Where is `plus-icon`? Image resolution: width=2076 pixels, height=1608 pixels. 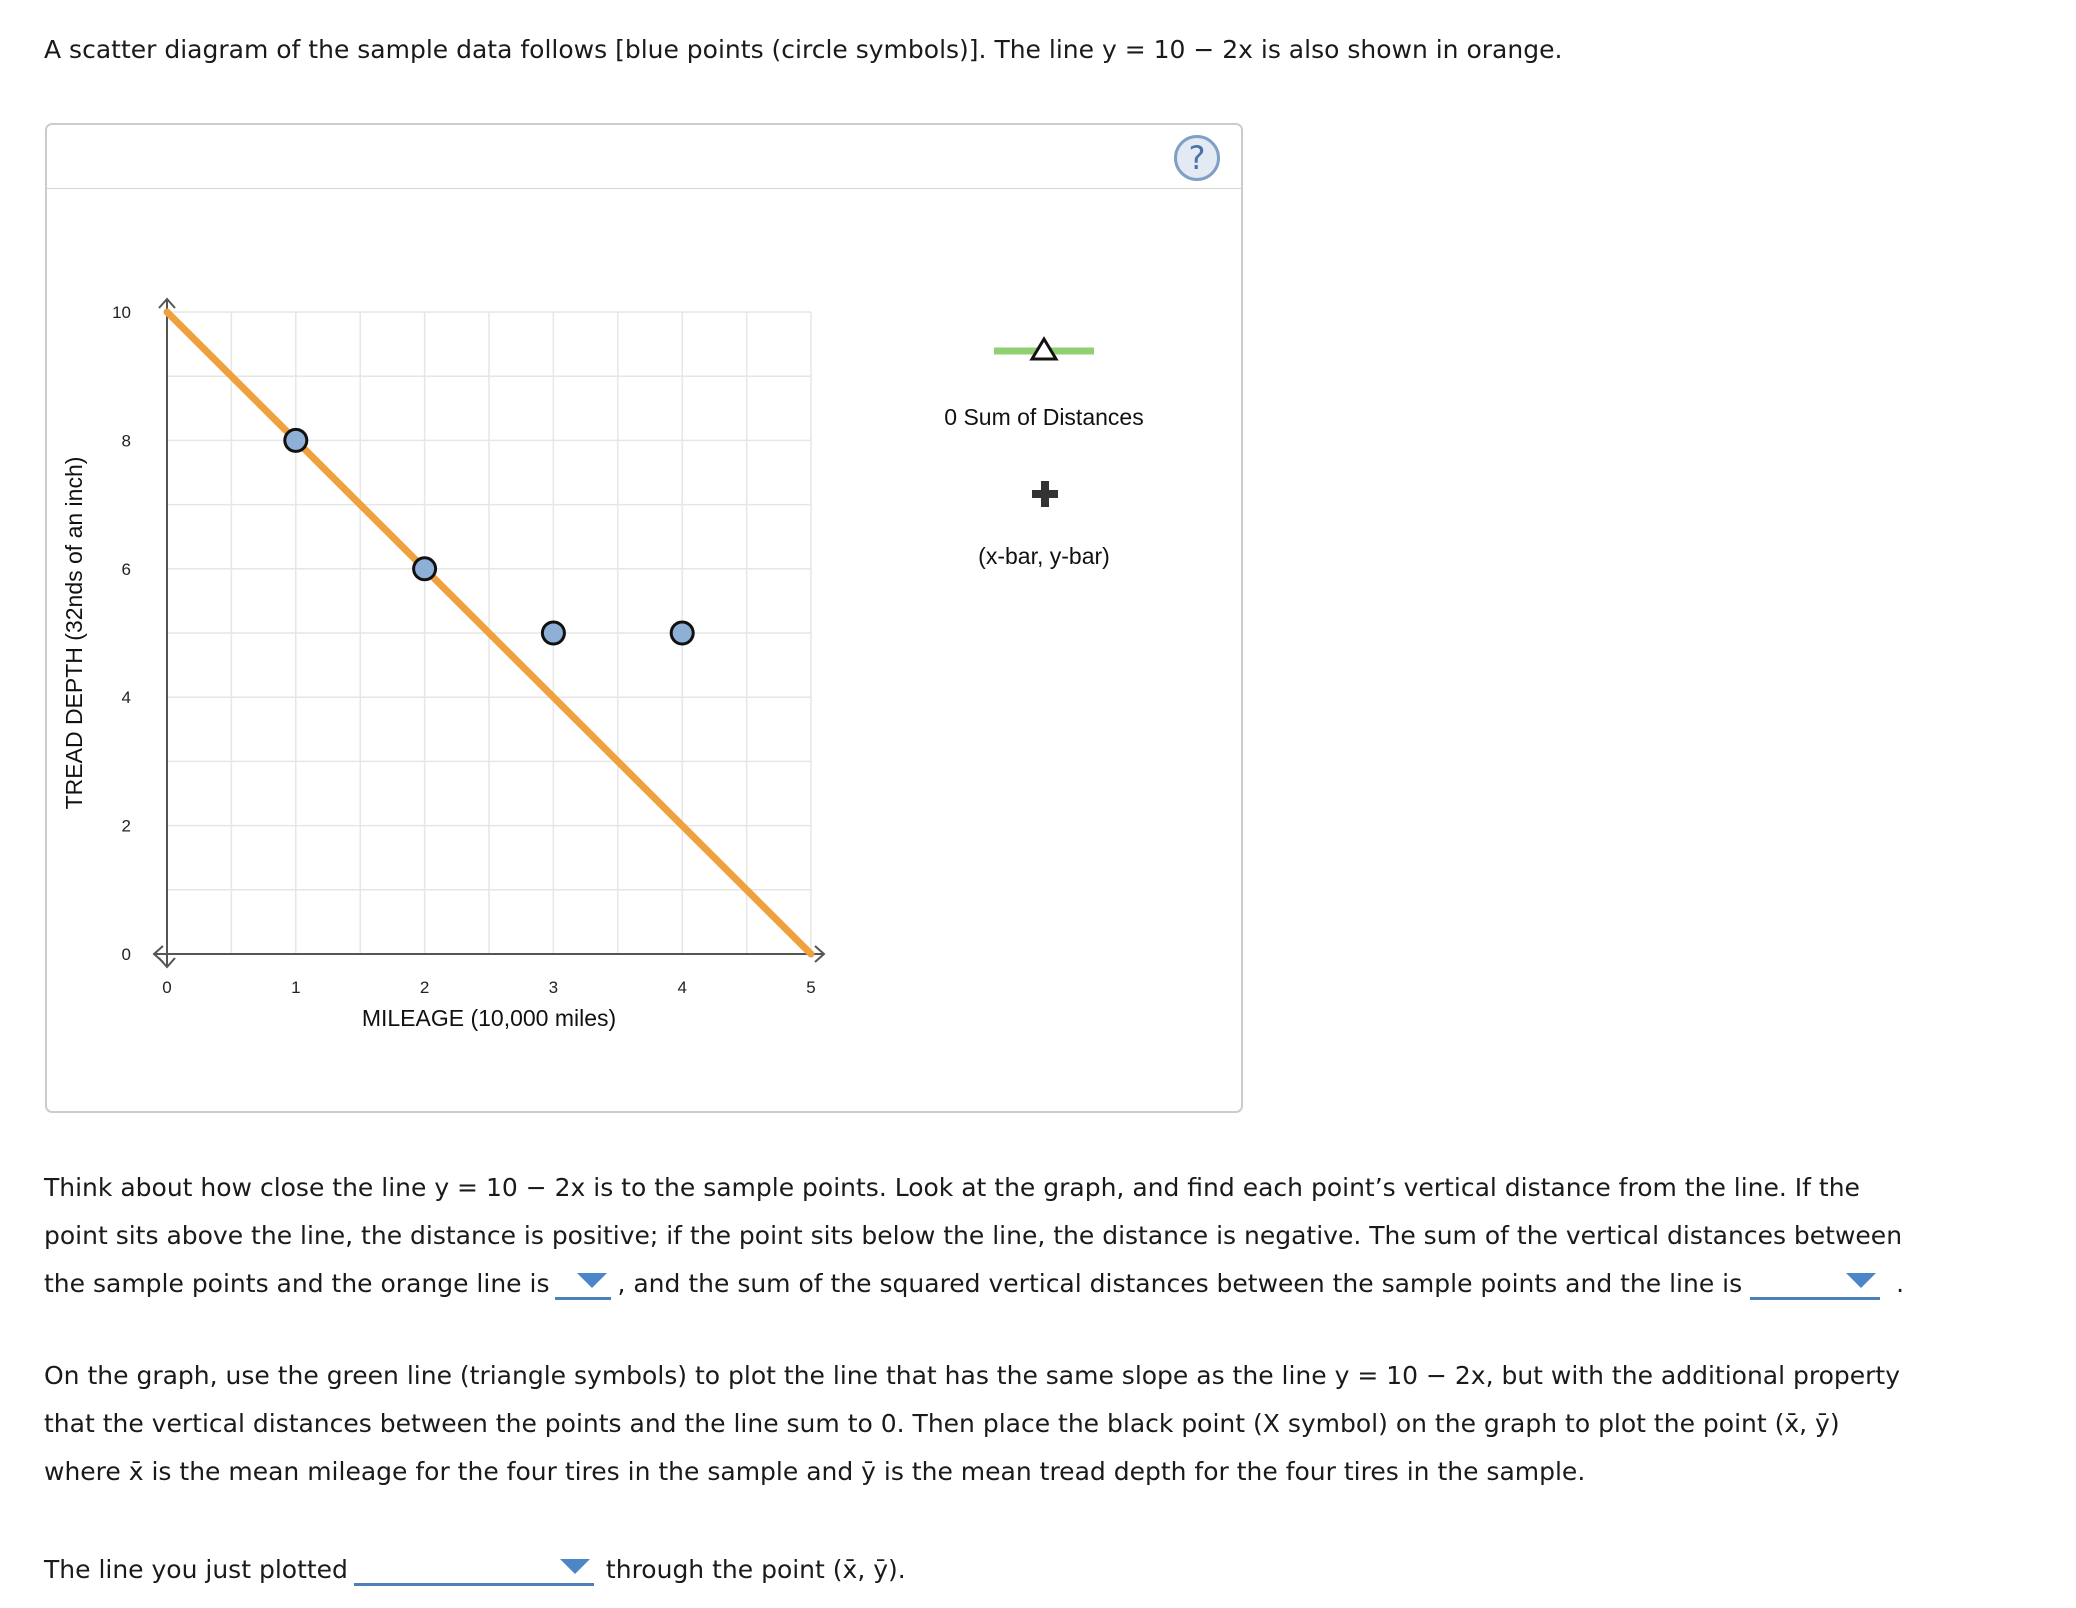 plus-icon is located at coordinates (1045, 494).